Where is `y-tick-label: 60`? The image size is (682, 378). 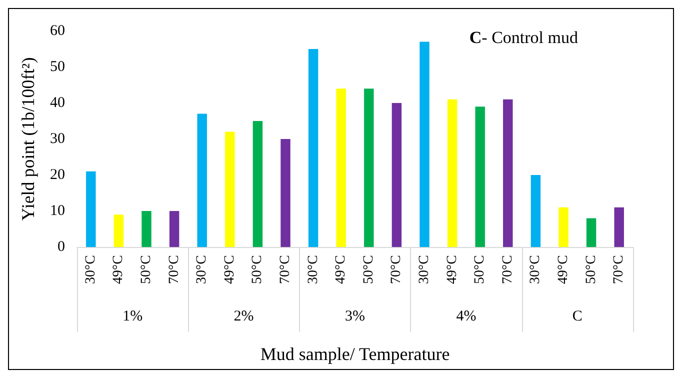
y-tick-label: 60 is located at coordinates (57, 31).